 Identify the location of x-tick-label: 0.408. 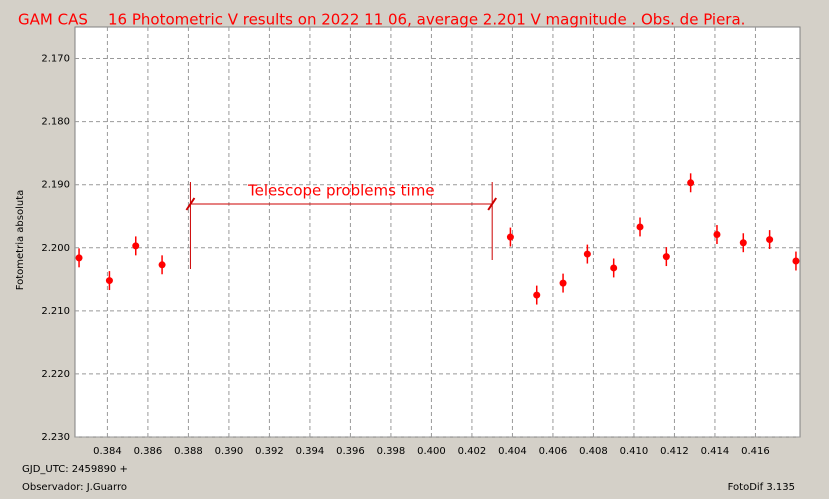
(593, 451).